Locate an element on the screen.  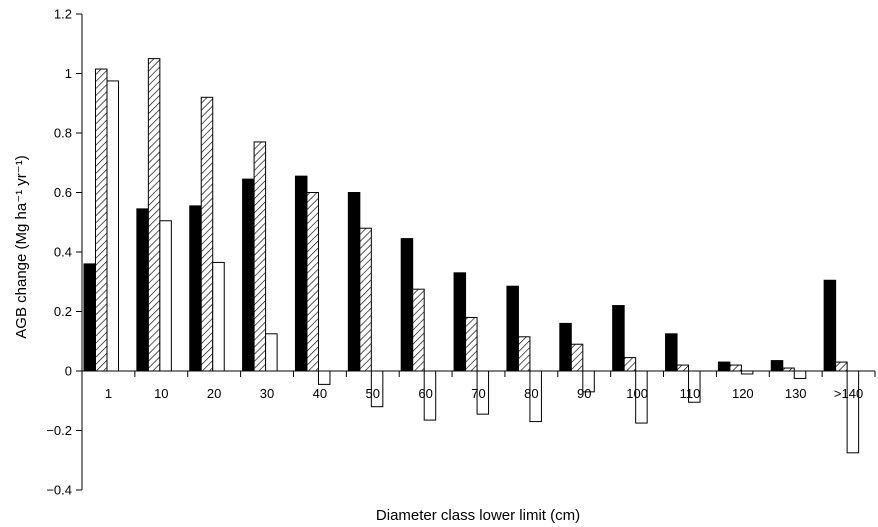
y-axis-title: AGB change (Mg ha⁻¹ yr⁻¹) is located at coordinates (21, 246).